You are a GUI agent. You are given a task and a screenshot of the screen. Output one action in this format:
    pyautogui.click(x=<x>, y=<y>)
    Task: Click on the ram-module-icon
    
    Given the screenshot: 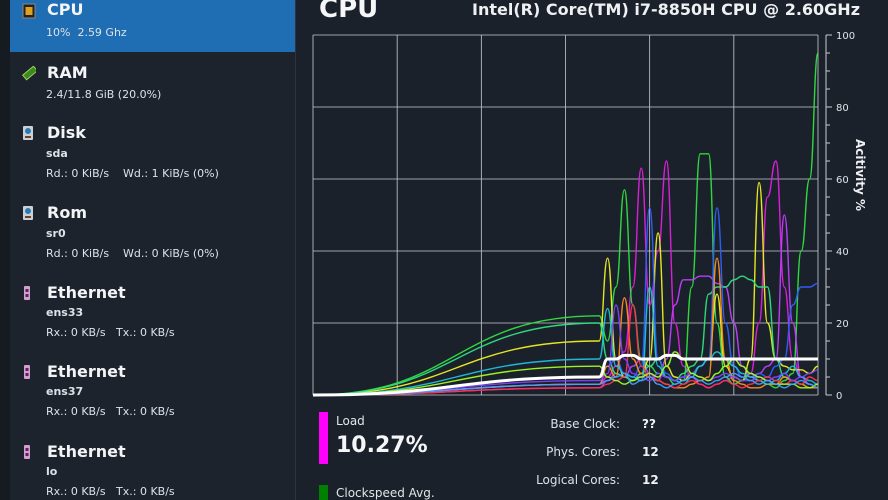 What is the action you would take?
    pyautogui.click(x=29, y=73)
    